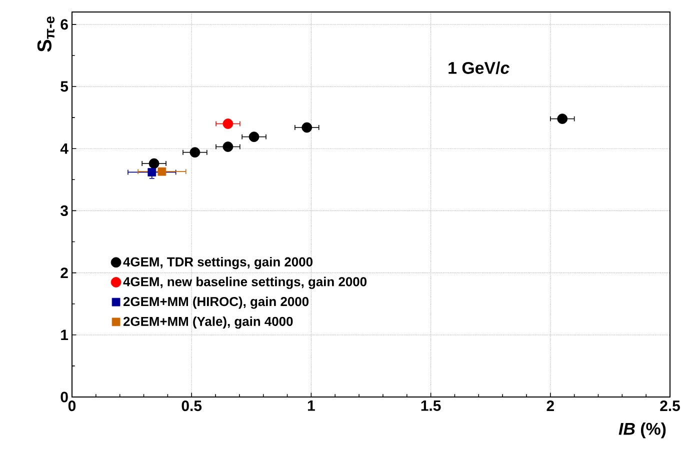  I want to click on y-tick-label: 5, so click(64, 86).